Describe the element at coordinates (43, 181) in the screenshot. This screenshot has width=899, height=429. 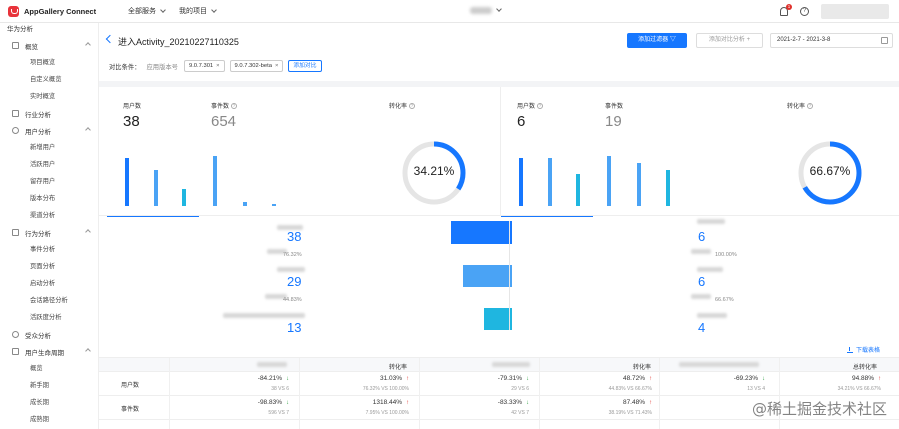
I see `sidebar-item: 留存用户` at that location.